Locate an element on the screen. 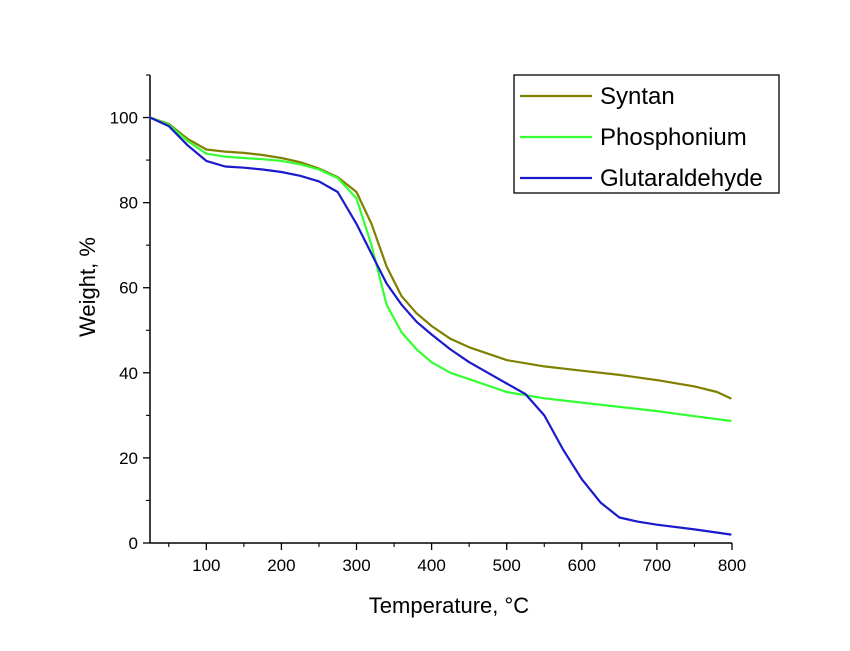  legend-box is located at coordinates (646, 134).